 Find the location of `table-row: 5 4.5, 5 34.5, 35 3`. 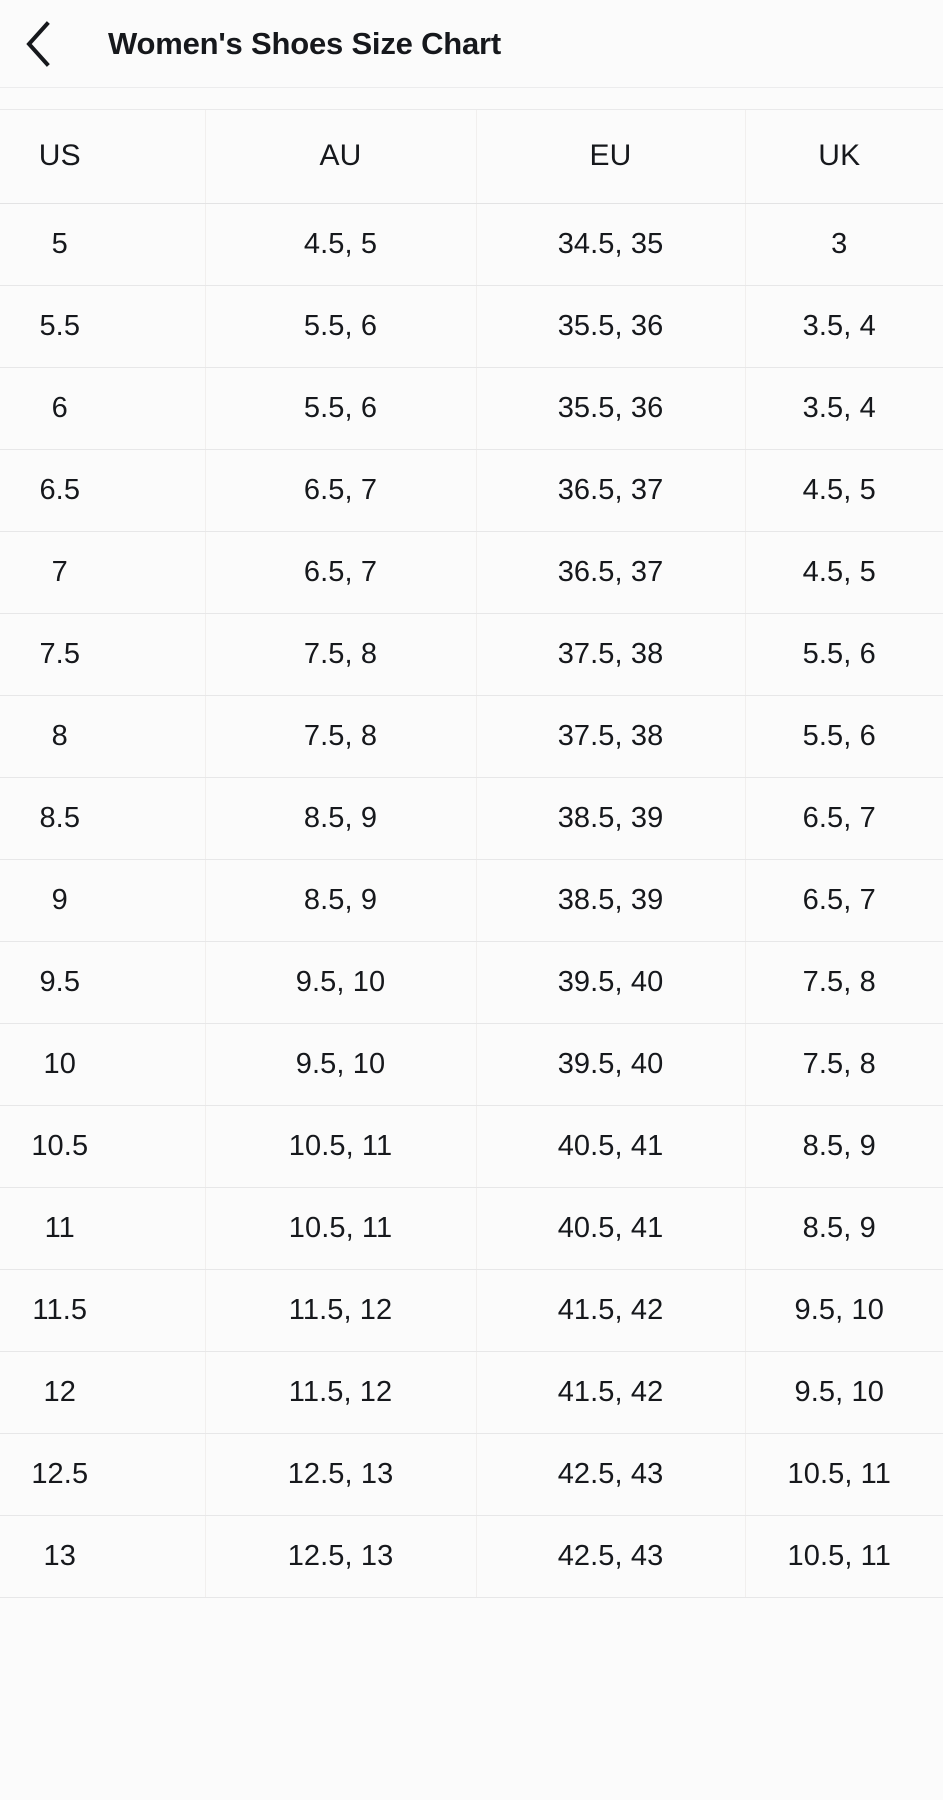

table-row: 5 4.5, 5 34.5, 35 3 is located at coordinates (471, 244).